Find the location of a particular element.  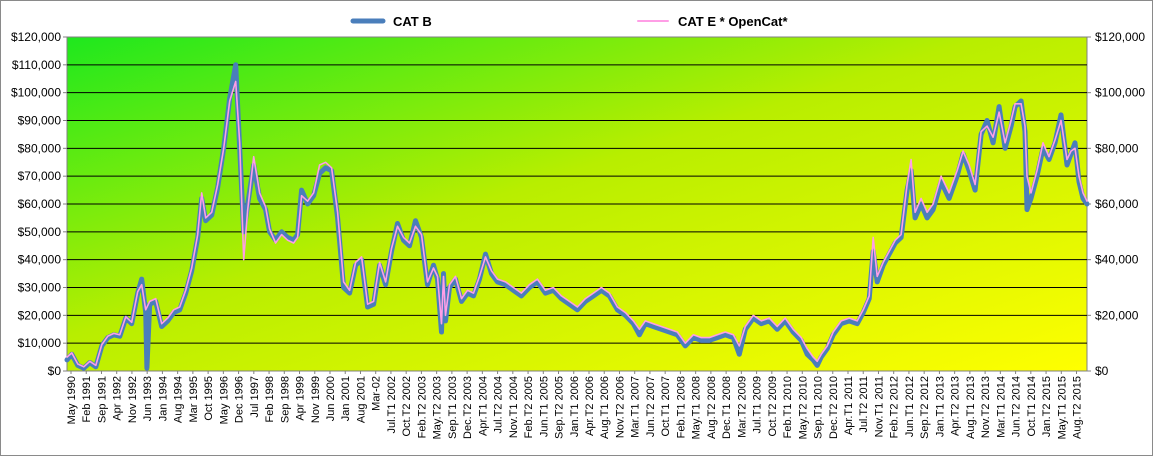

x-tick-label: Feb 1998 is located at coordinates (270, 399).